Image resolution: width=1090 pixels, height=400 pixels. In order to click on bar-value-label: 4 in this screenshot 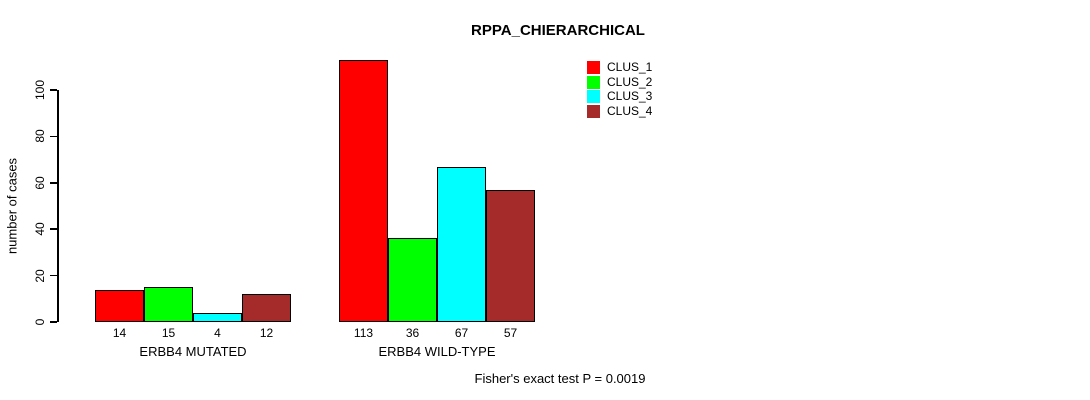, I will do `click(217, 333)`.